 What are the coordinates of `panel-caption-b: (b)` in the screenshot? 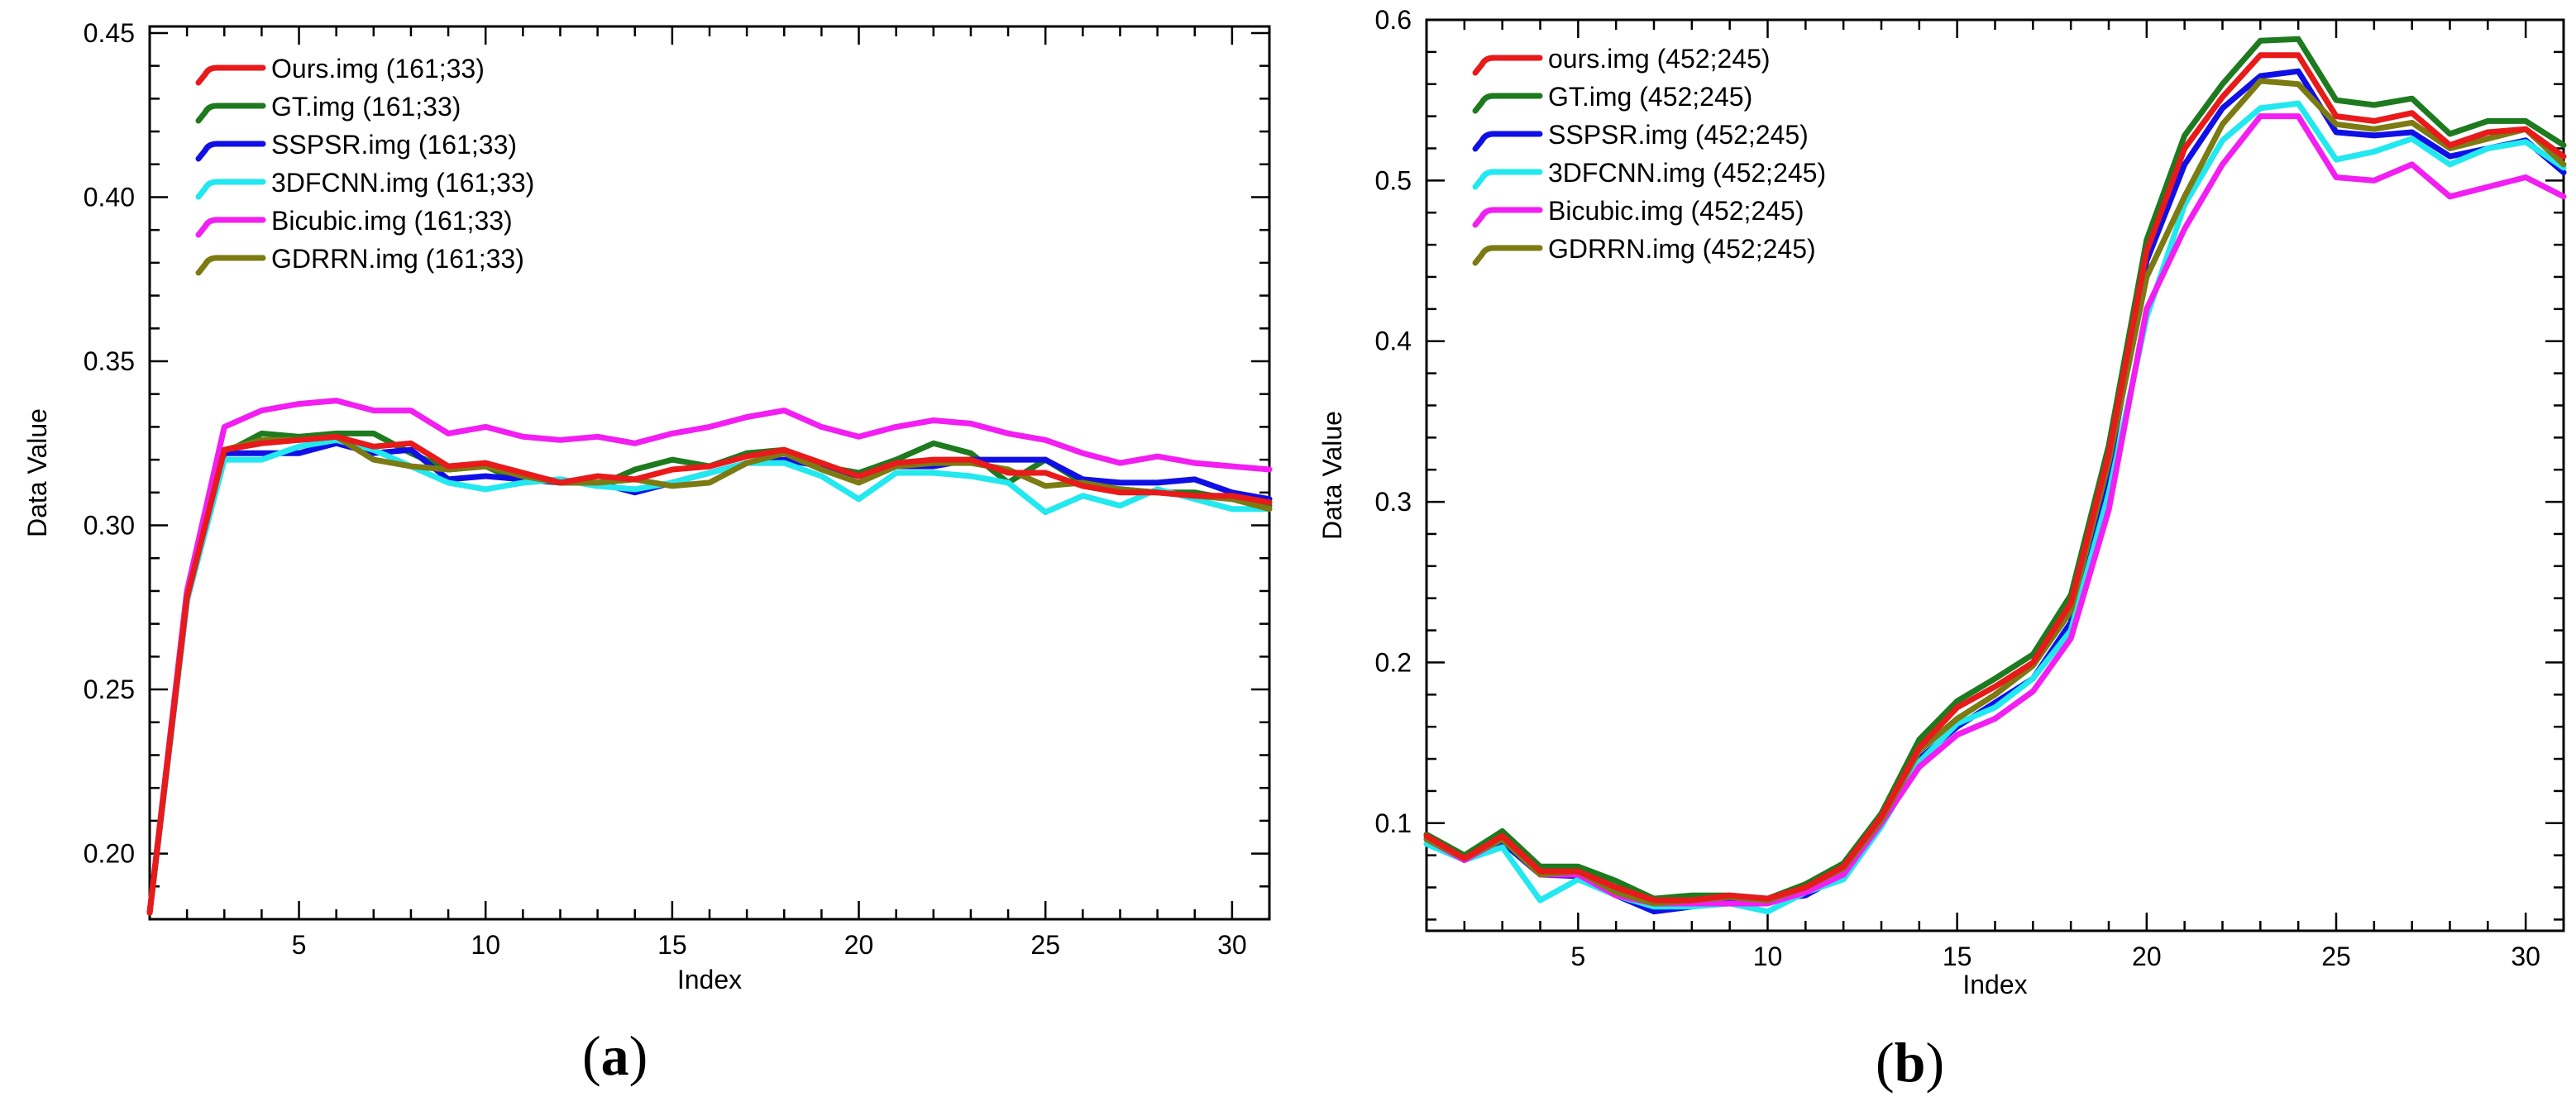 It's located at (1911, 1062).